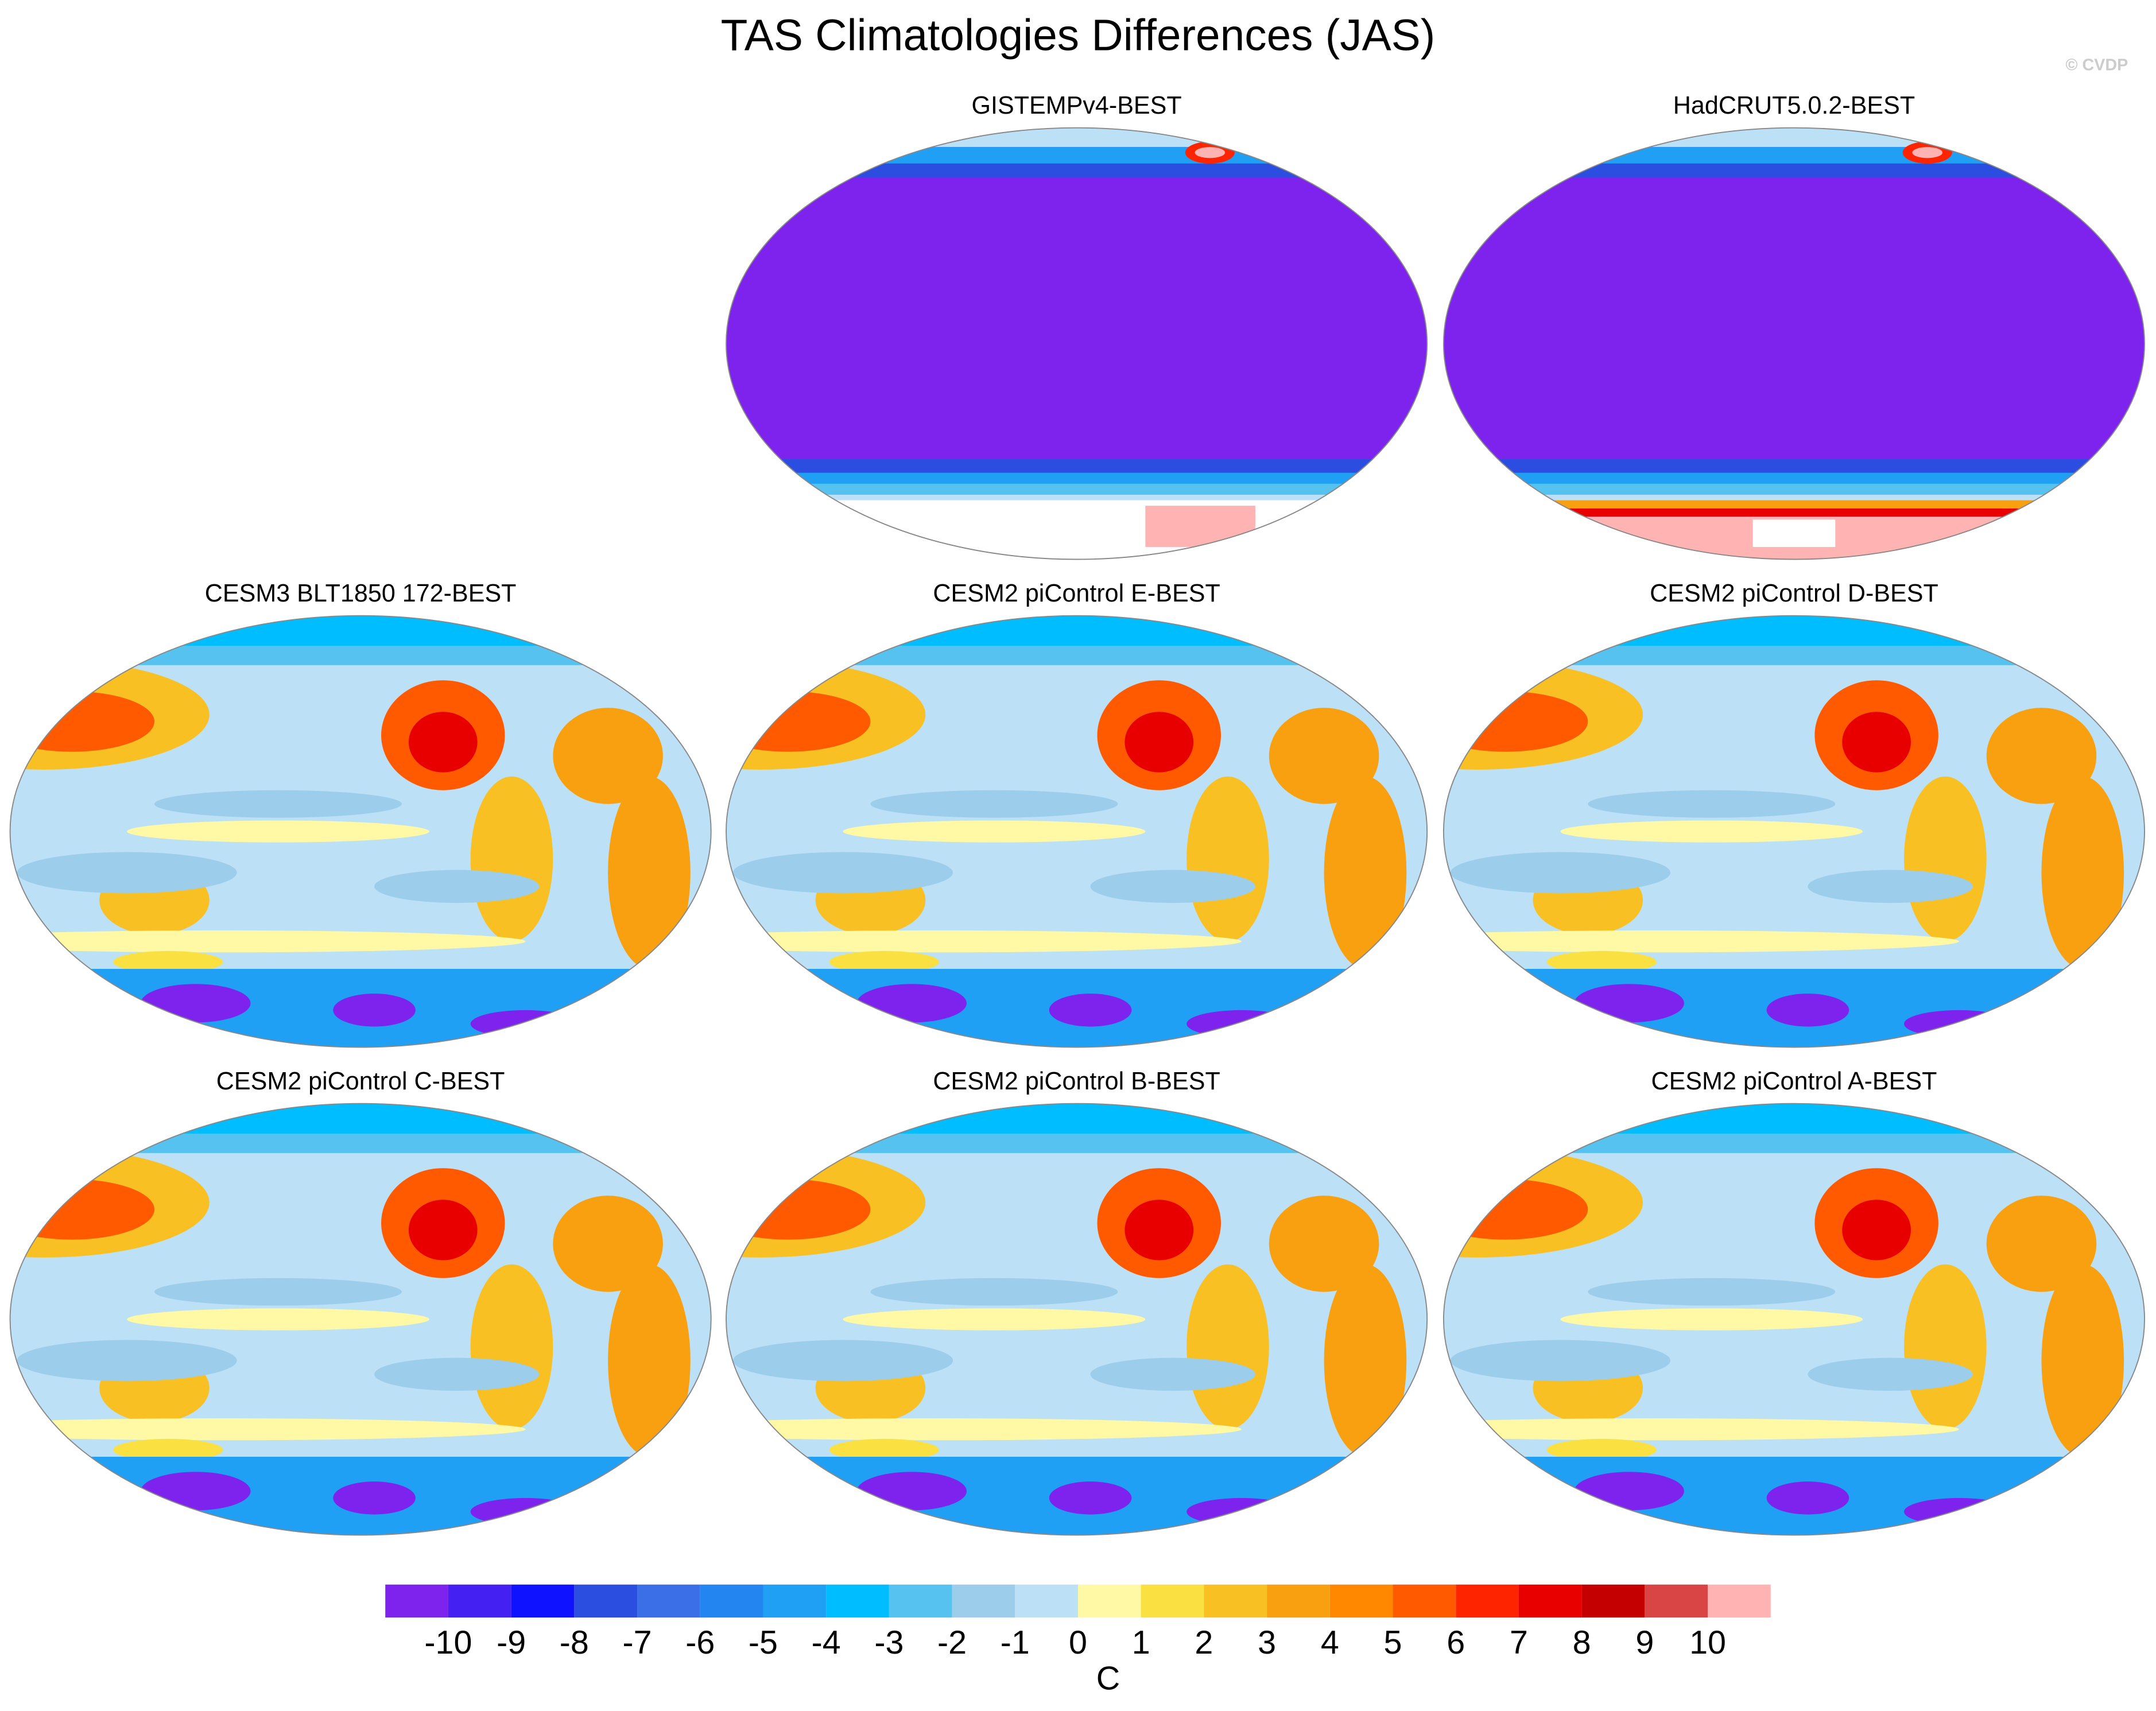 The image size is (2156, 1711). What do you see at coordinates (952, 1643) in the screenshot?
I see `colorbar-tick-label: -2` at bounding box center [952, 1643].